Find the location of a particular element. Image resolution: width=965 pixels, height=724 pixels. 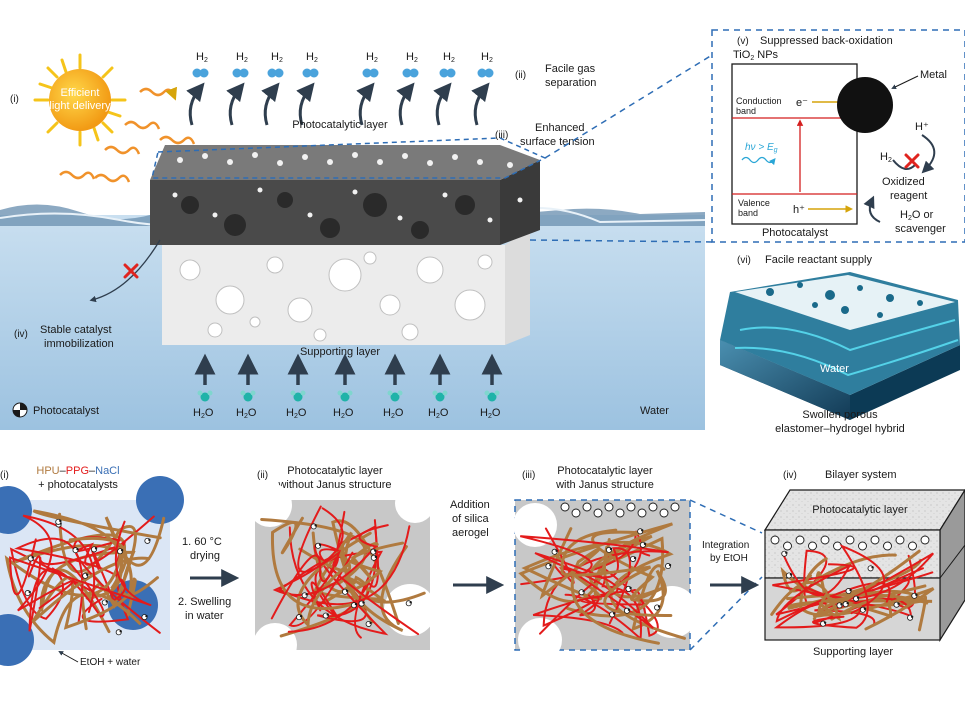

bilayer-supporting-label: Supporting layer is located at coordinates (853, 652).